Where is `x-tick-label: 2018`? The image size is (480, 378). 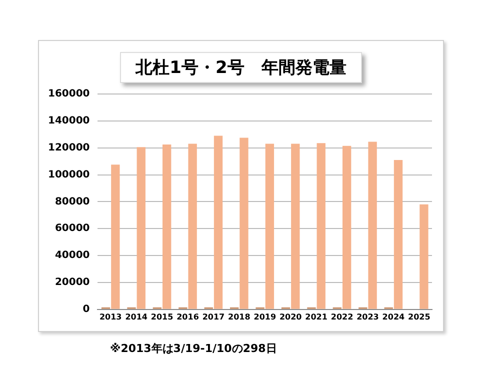 x-tick-label: 2018 is located at coordinates (239, 317).